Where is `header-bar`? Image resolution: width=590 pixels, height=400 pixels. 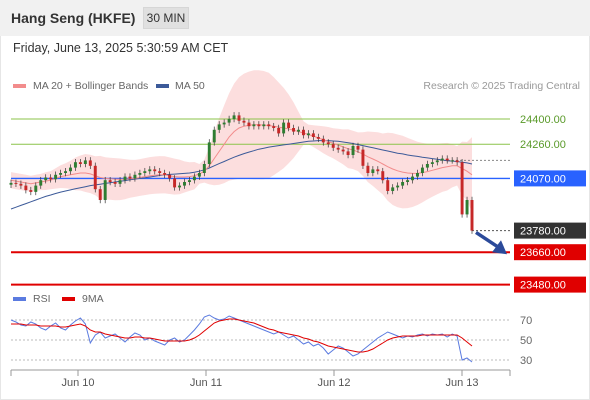 header-bar is located at coordinates (295, 18).